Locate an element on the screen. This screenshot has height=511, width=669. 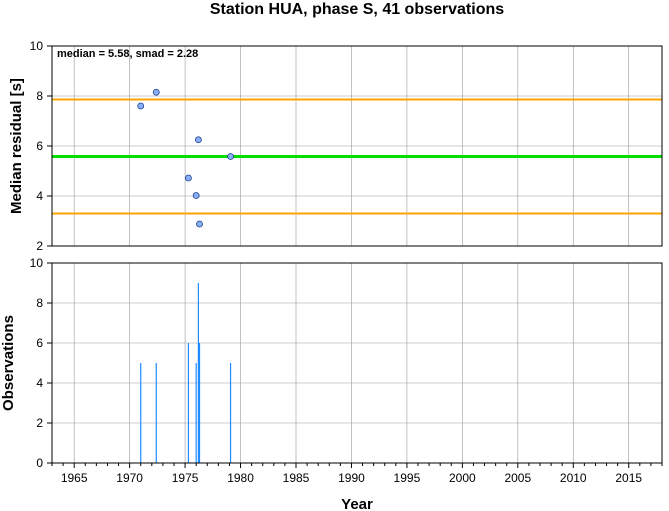
x-tick-label: 2000 is located at coordinates (462, 478).